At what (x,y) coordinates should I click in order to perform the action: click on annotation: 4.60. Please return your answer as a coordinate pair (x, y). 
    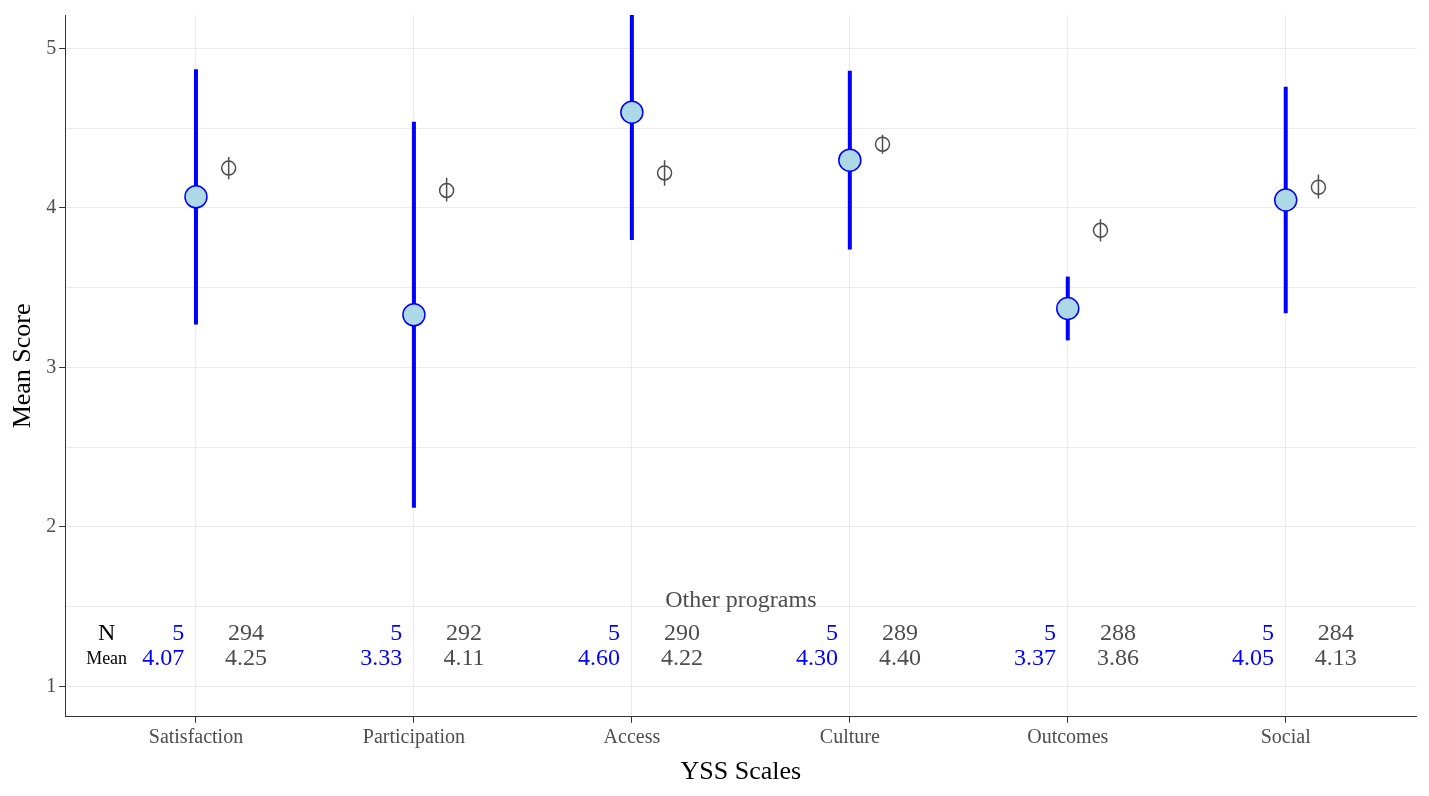
    Looking at the image, I should click on (599, 657).